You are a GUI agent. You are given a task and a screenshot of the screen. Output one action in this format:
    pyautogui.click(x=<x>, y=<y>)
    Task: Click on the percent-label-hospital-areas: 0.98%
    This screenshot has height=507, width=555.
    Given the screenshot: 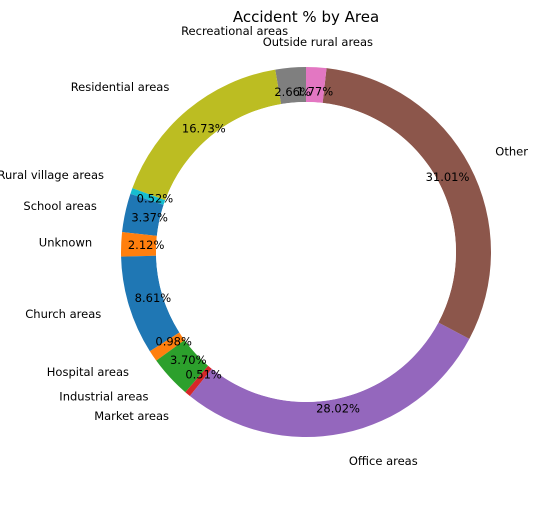 What is the action you would take?
    pyautogui.click(x=173, y=341)
    